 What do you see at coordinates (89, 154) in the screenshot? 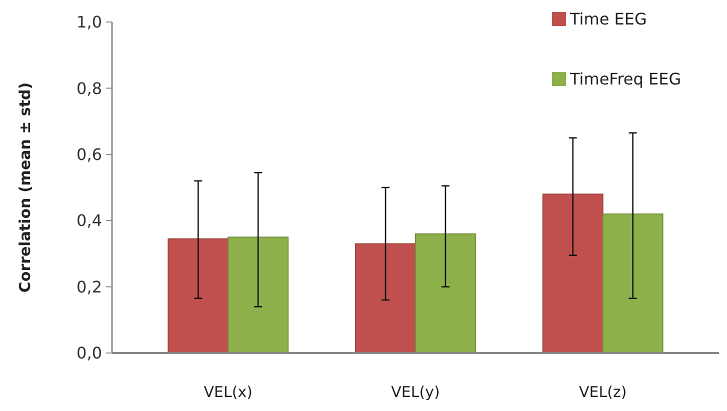
I see `y-tick-label: 0,6` at bounding box center [89, 154].